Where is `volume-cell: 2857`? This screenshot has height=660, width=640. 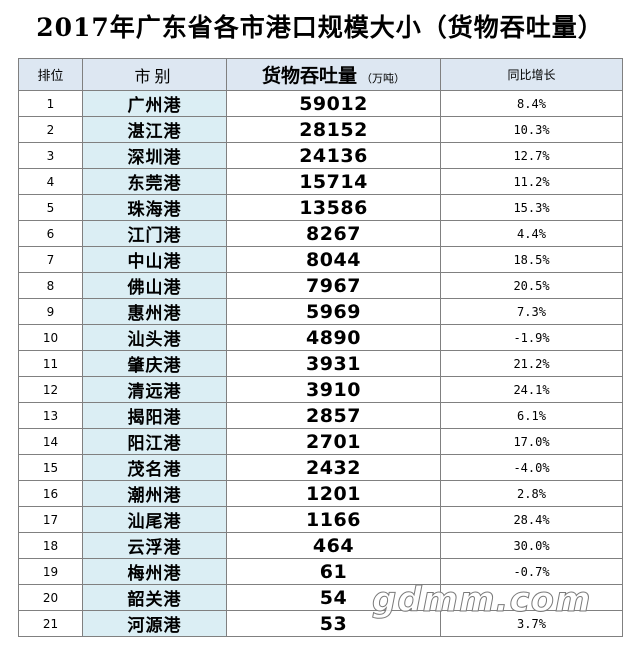 volume-cell: 2857 is located at coordinates (333, 415).